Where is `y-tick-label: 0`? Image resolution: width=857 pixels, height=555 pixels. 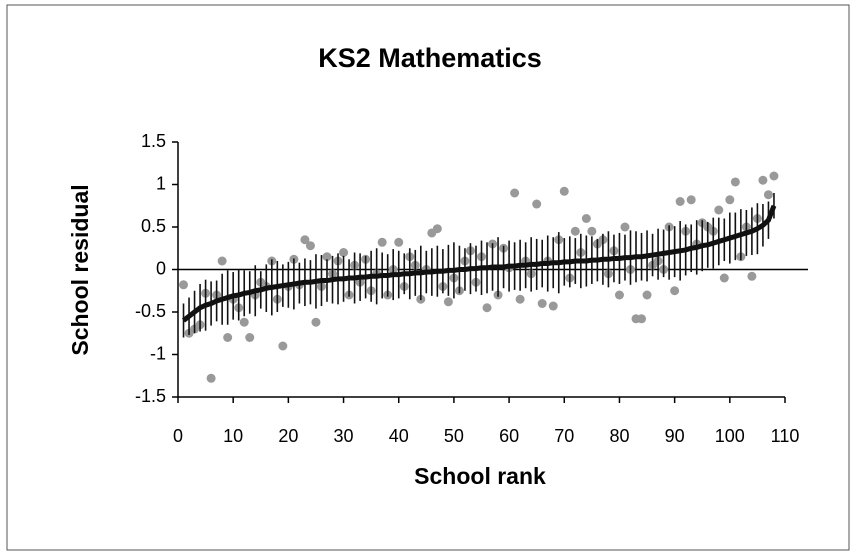
y-tick-label: 0 is located at coordinates (161, 268).